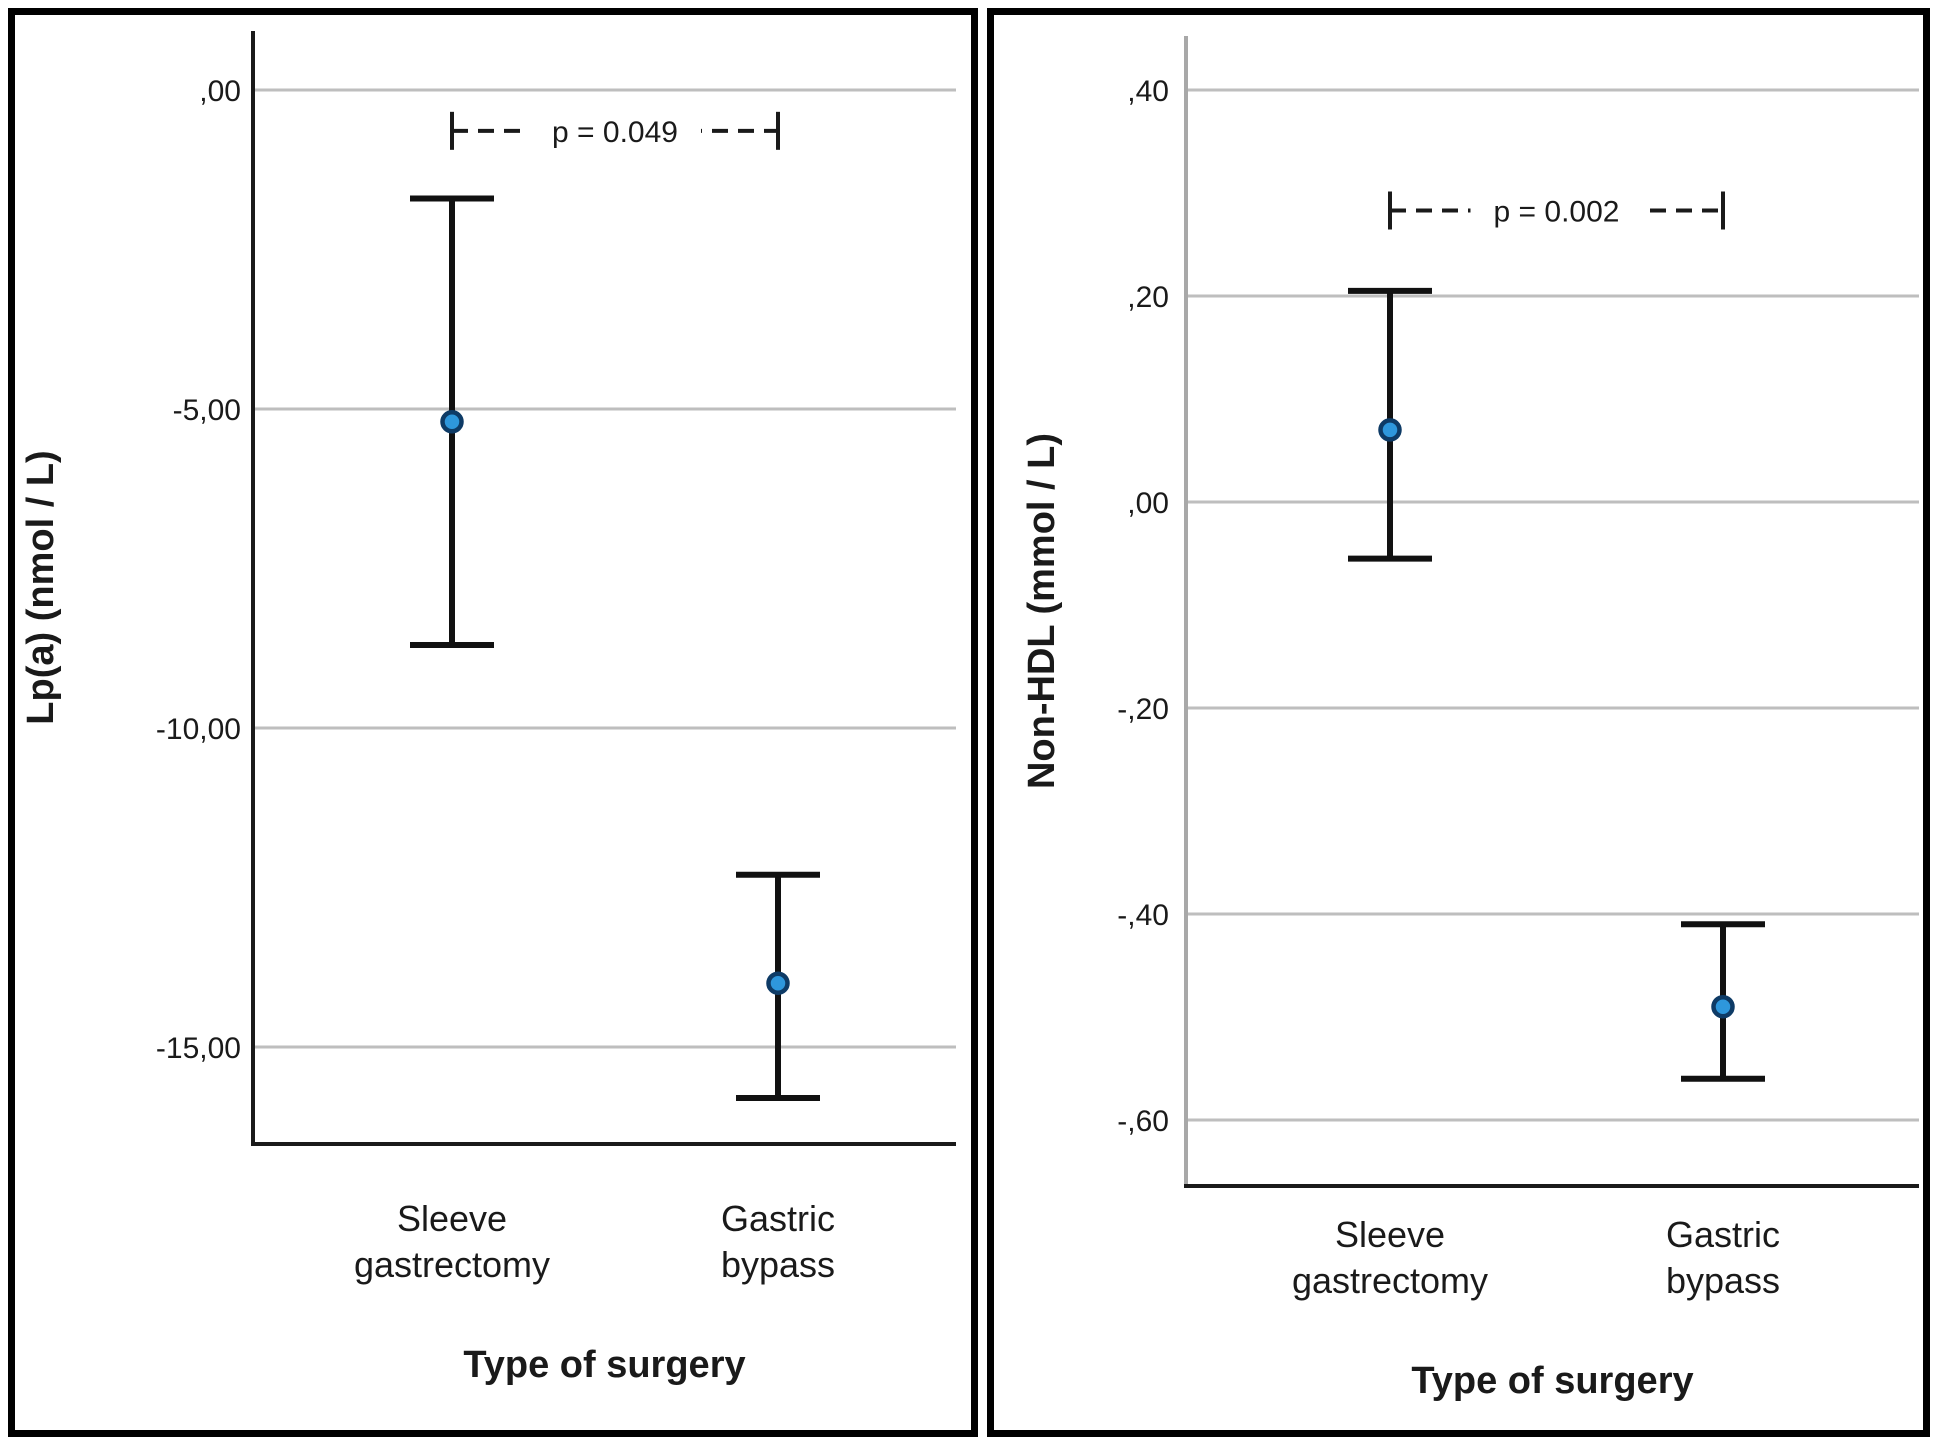 The image size is (1938, 1453). I want to click on y-axis-title: Lp(a) (nmol / L), so click(41, 587).